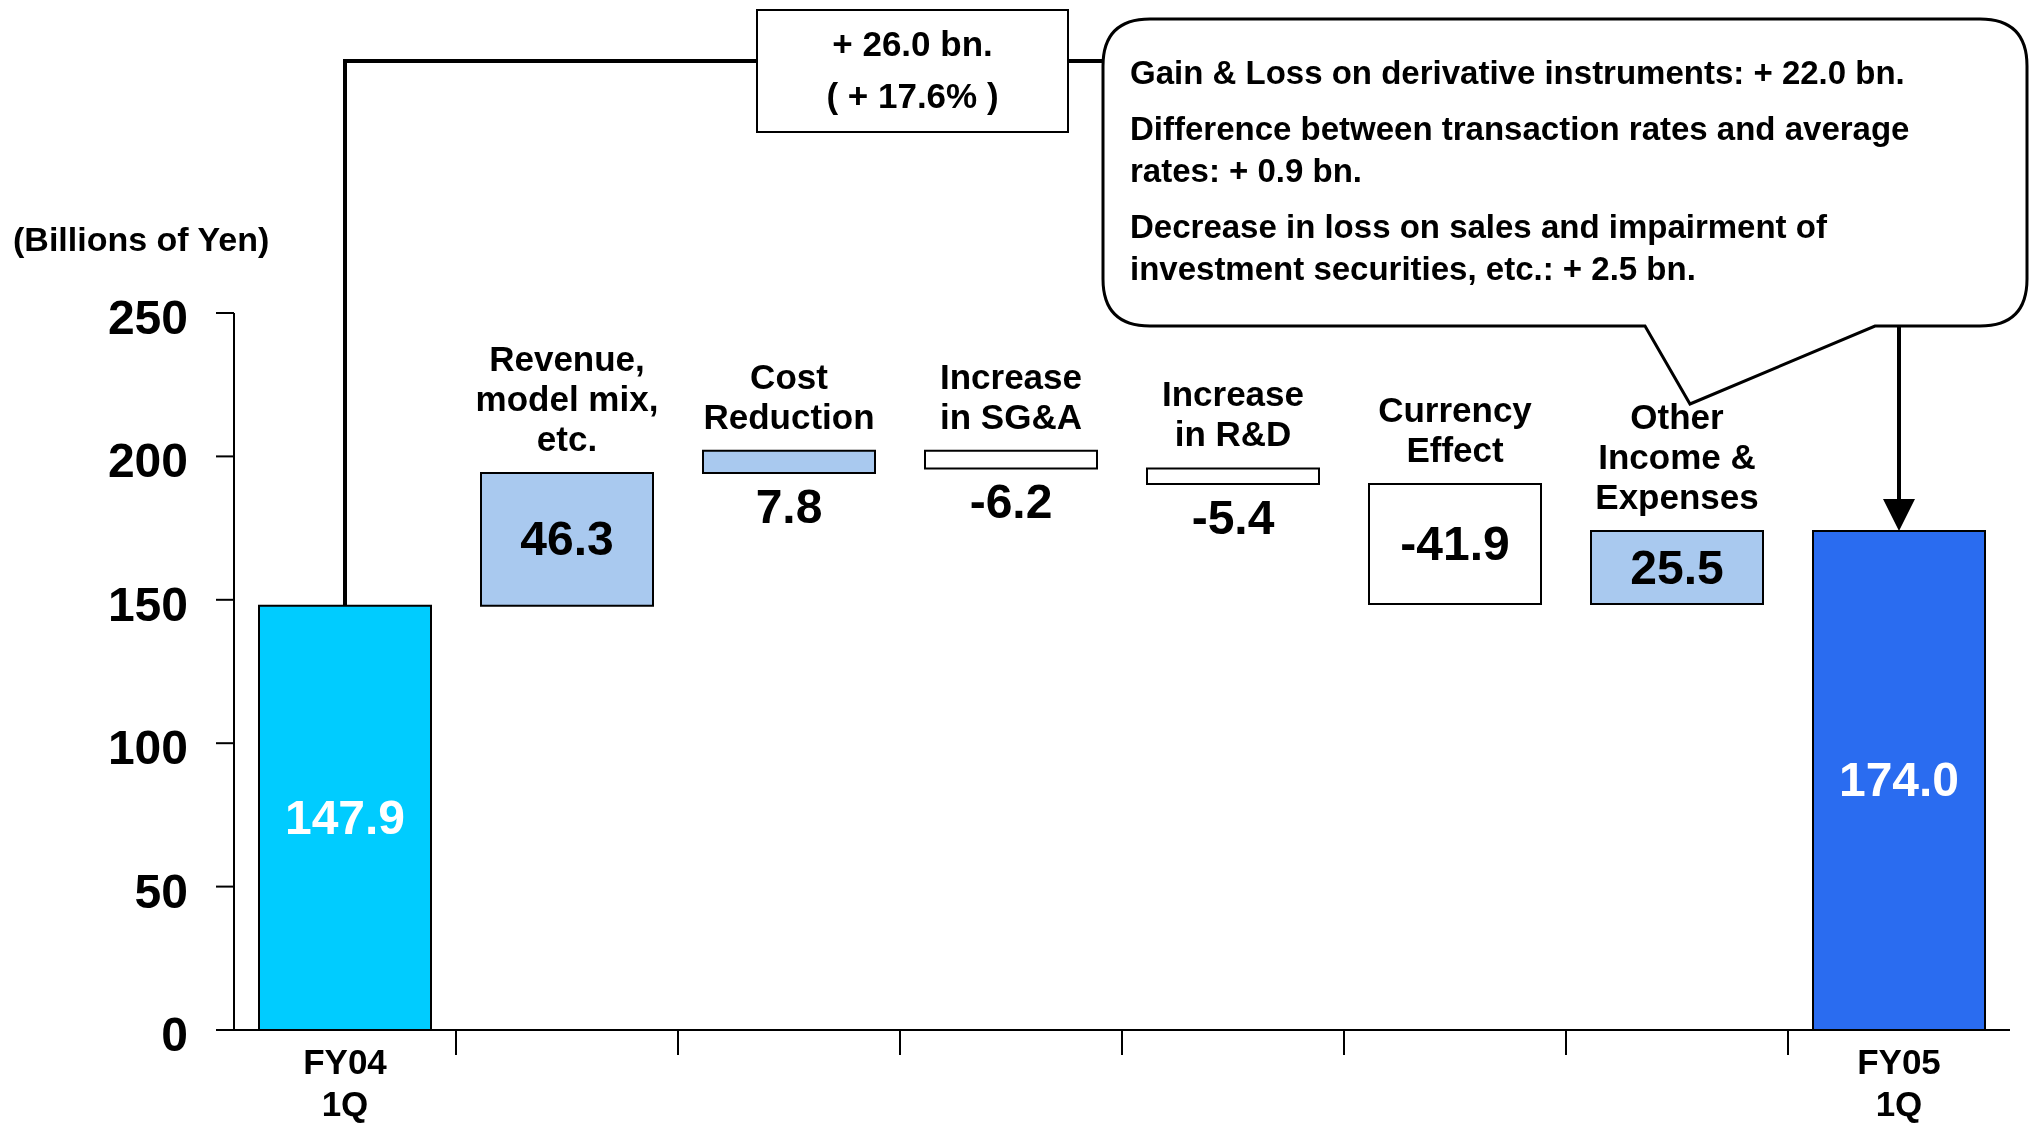  I want to click on data-label: -6.2, so click(1011, 502).